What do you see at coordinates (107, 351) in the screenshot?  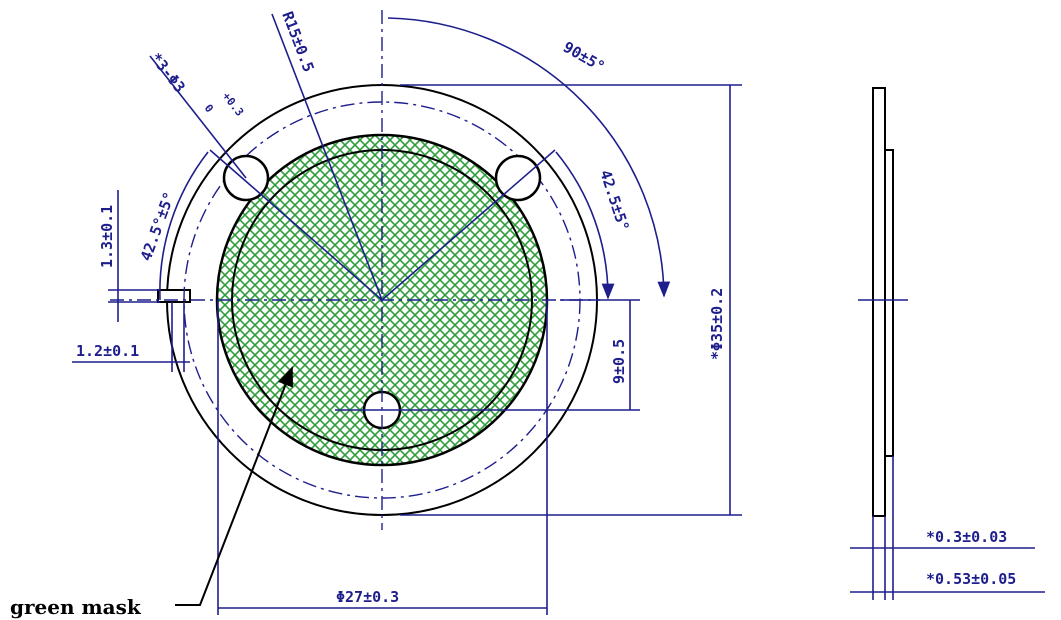 I see `slot-width-label: 1.2±0.1` at bounding box center [107, 351].